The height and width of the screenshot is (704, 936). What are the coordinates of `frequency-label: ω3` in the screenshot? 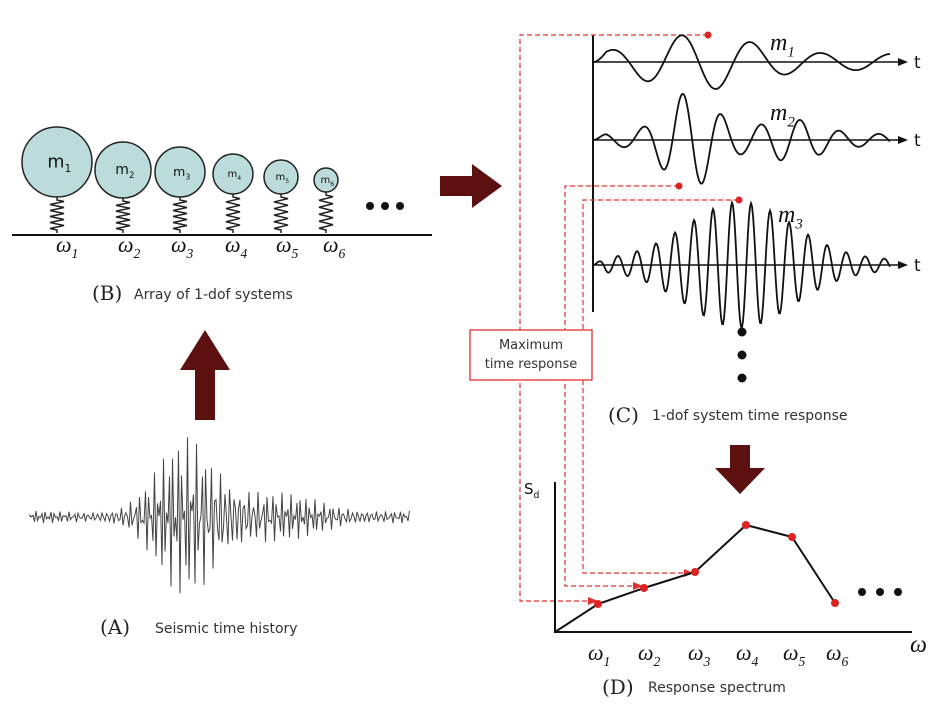 It's located at (699, 654).